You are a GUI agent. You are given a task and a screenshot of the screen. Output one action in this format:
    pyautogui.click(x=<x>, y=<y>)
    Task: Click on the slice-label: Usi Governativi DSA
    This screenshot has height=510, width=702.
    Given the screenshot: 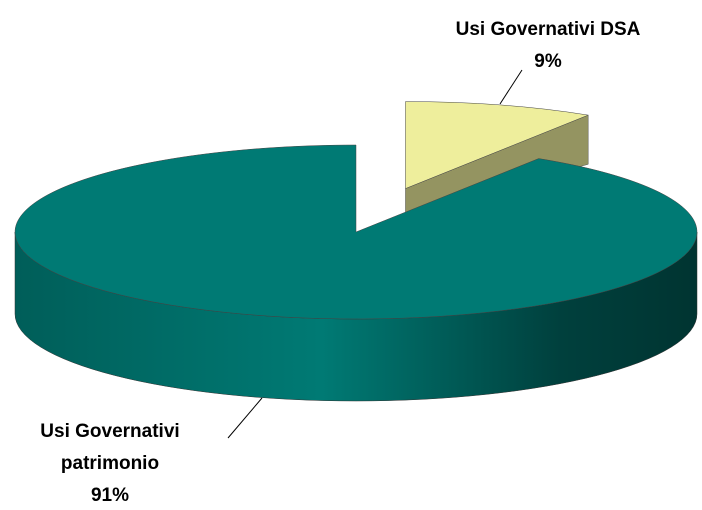 What is the action you would take?
    pyautogui.click(x=548, y=29)
    